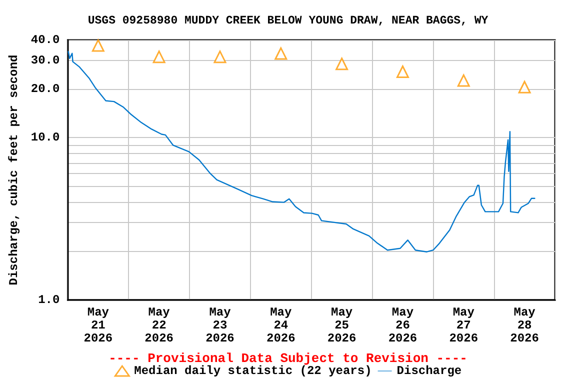  Describe the element at coordinates (253, 371) in the screenshot. I see `legend-label: Median daily statistic (22 years)` at that location.